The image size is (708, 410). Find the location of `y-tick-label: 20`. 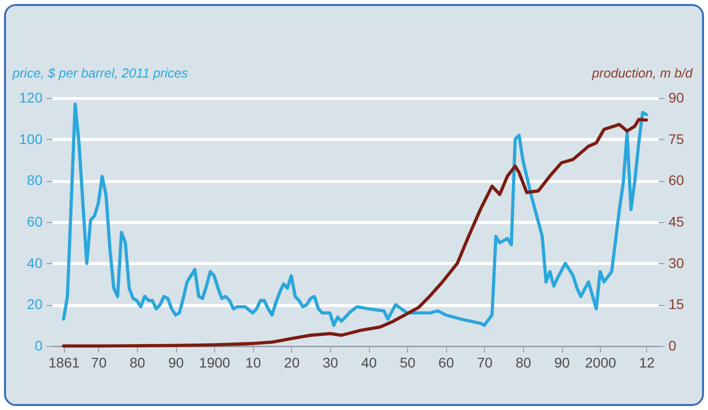

y-tick-label: 20 is located at coordinates (34, 304).